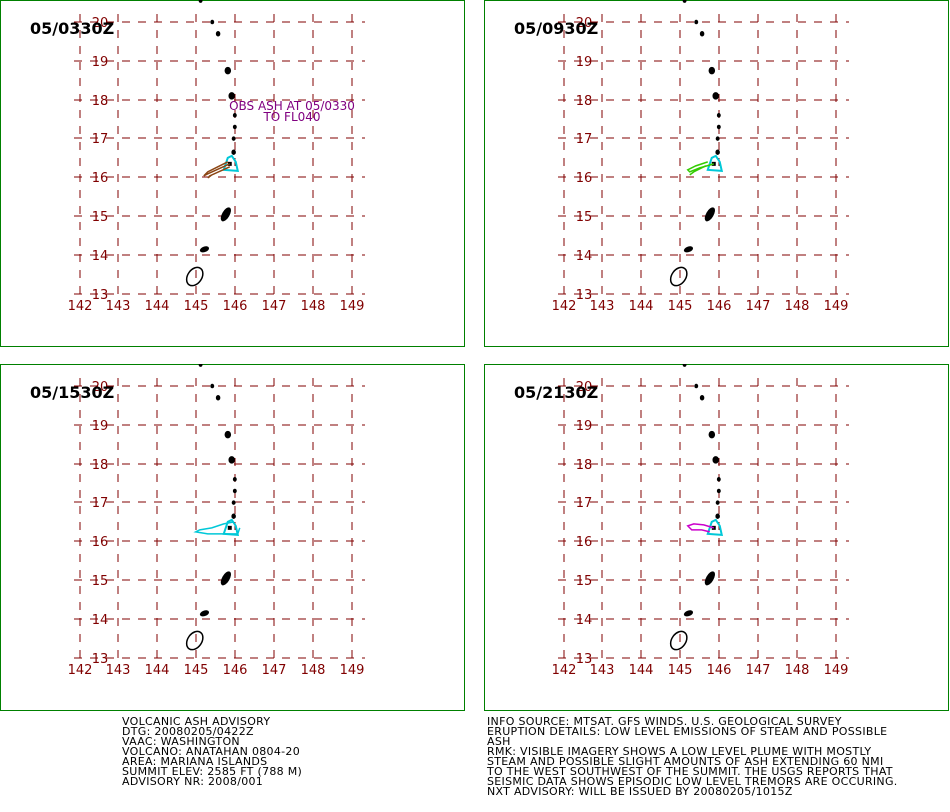  I want to click on advisory-title: VOLCANIC ASH ADVISORY, so click(196, 721).